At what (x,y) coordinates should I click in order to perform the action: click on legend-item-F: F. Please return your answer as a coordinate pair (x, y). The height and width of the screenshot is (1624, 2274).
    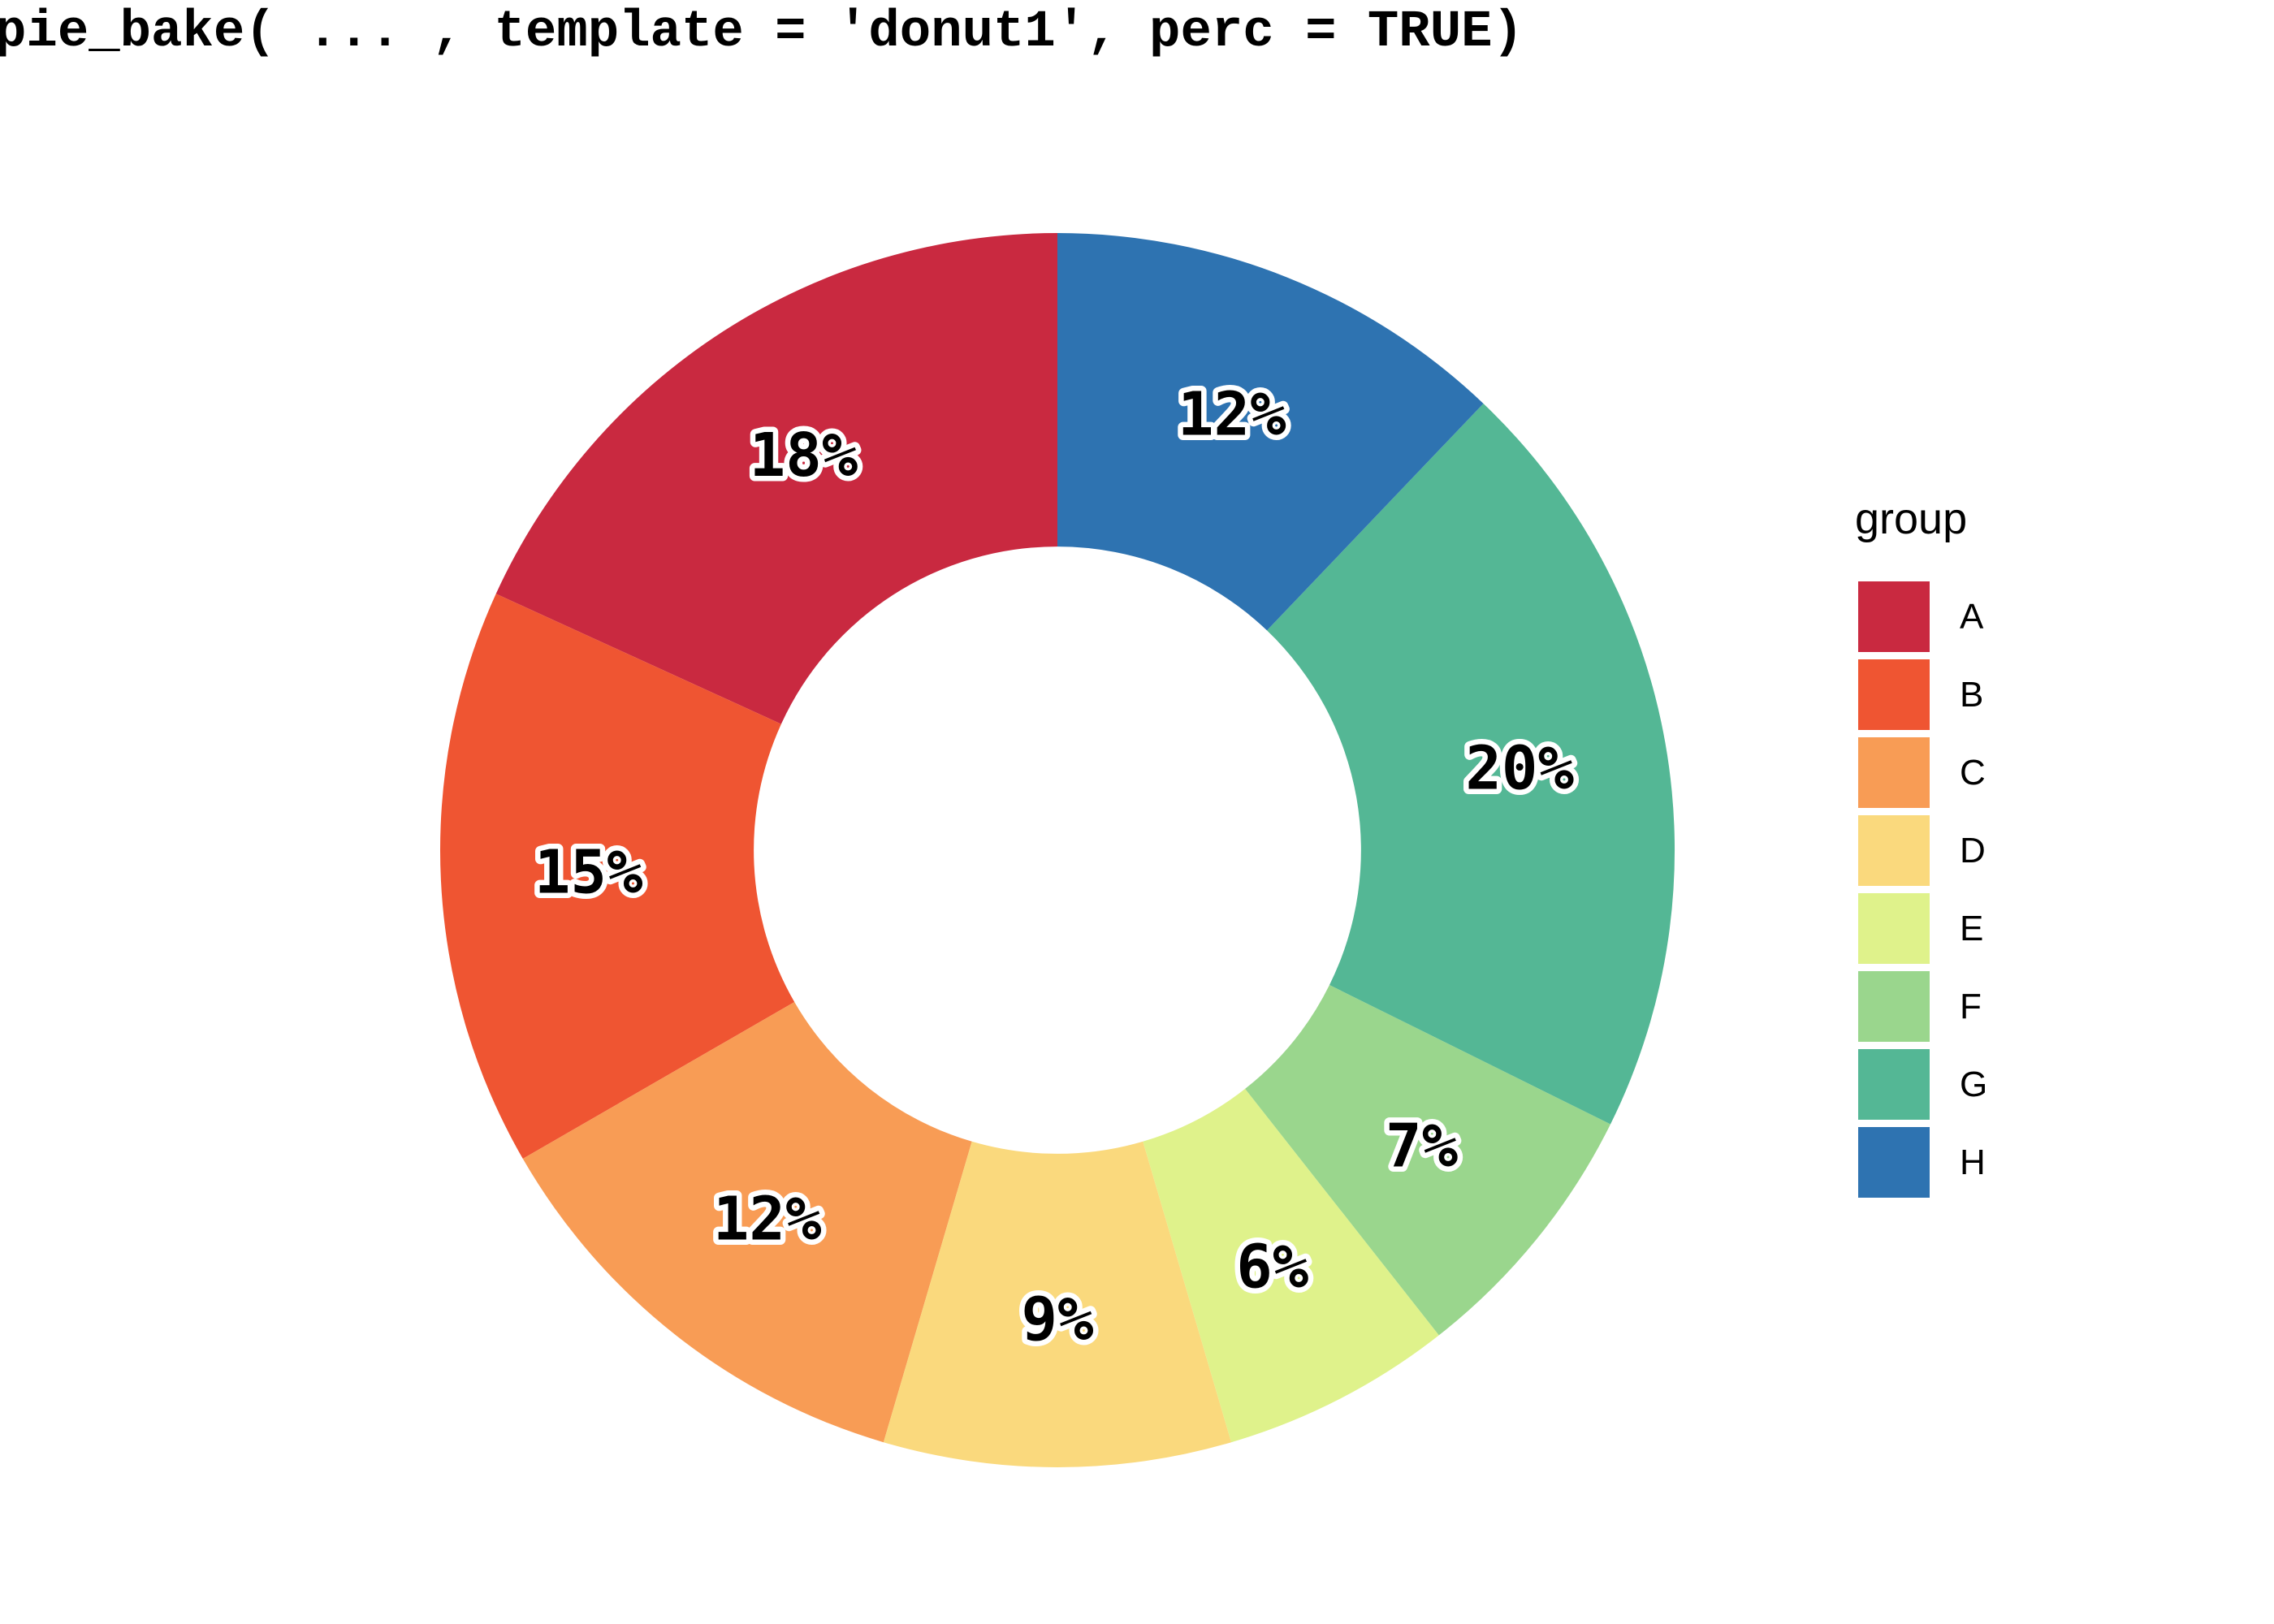
    Looking at the image, I should click on (1923, 1007).